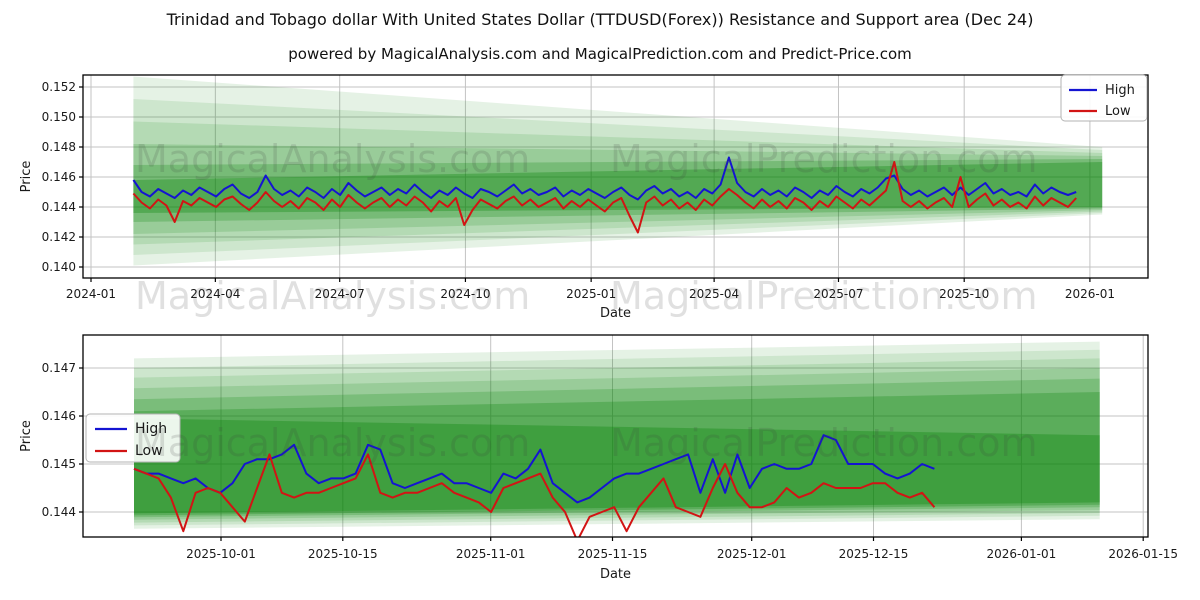 This screenshot has width=1200, height=600. What do you see at coordinates (91, 294) in the screenshot?
I see `x-tick-label: 2024-01` at bounding box center [91, 294].